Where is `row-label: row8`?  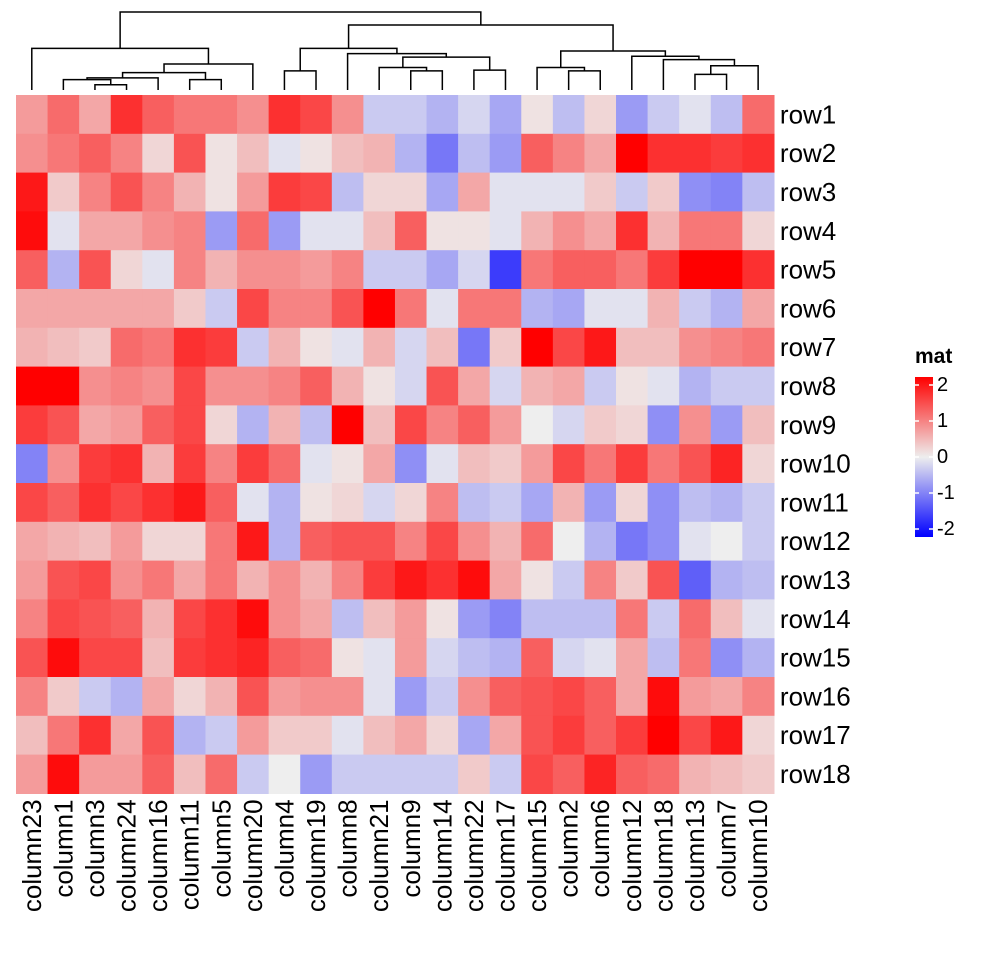
row-label: row8 is located at coordinates (808, 386).